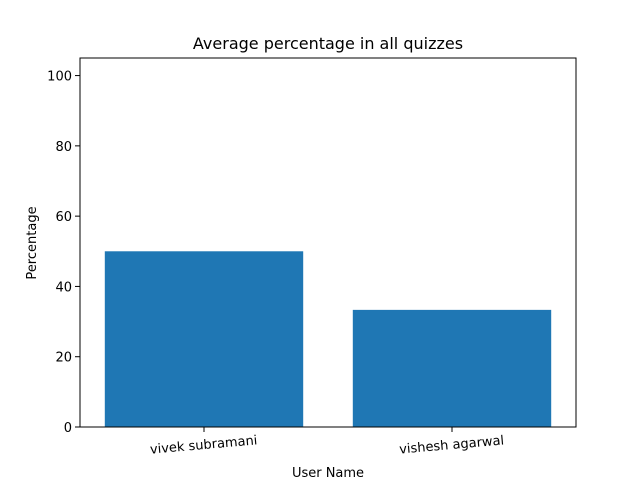  I want to click on y-axis-label: Percentage, so click(32, 242).